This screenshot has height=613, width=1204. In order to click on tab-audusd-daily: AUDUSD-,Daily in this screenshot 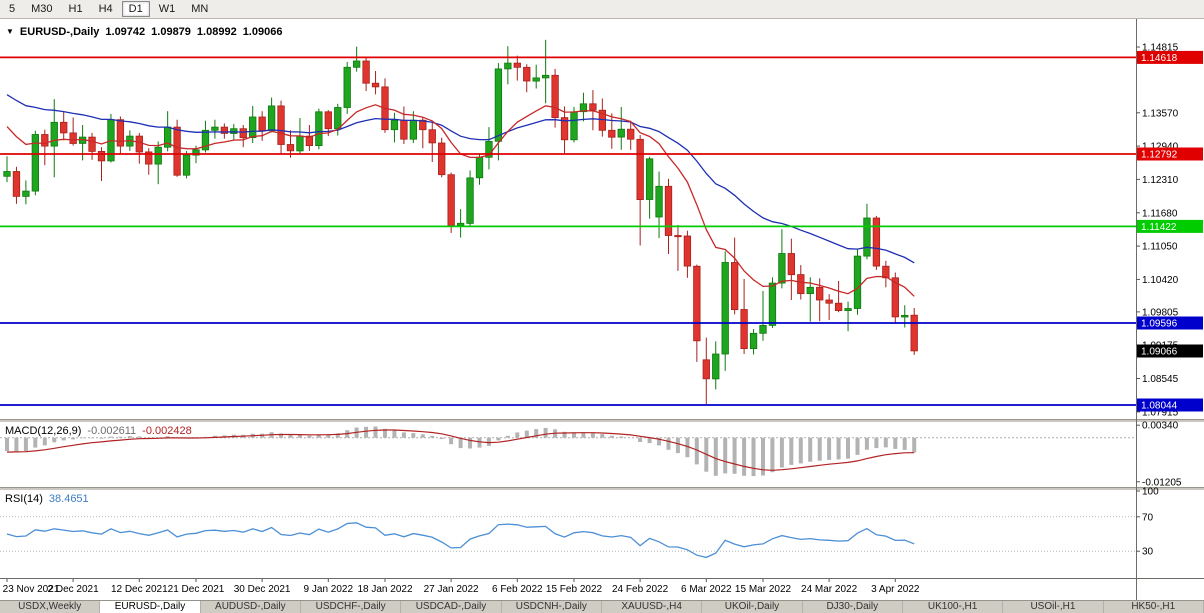, I will do `click(250, 607)`.